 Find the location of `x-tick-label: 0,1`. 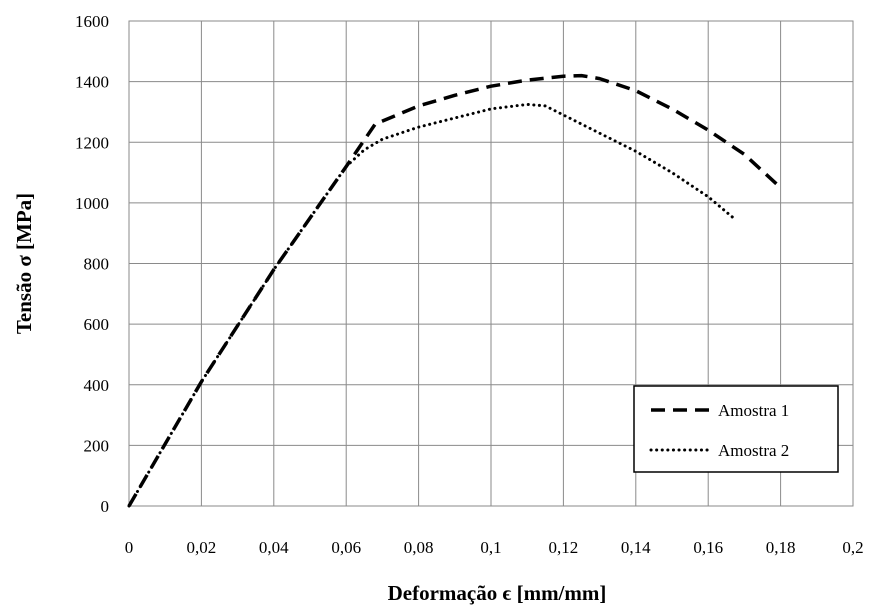

x-tick-label: 0,1 is located at coordinates (490, 547).